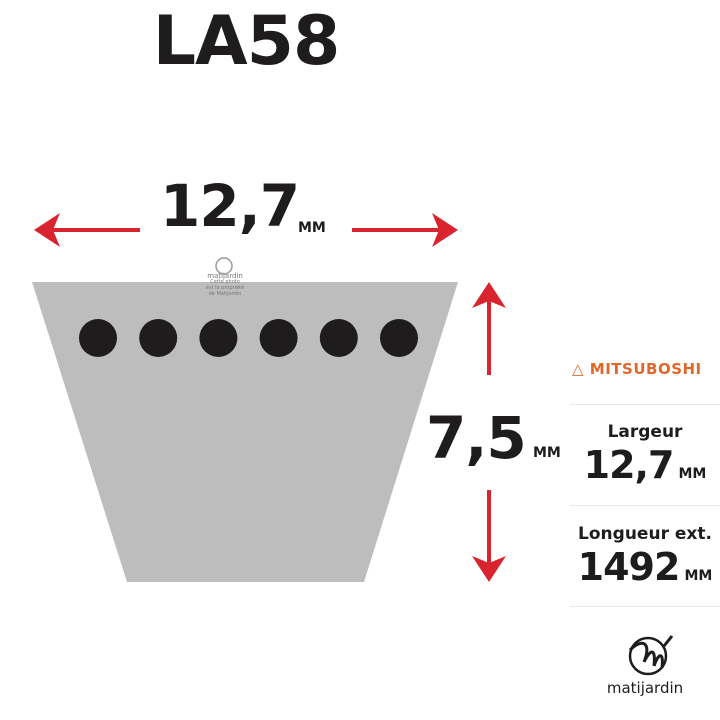 The image size is (720, 720). Describe the element at coordinates (645, 369) in the screenshot. I see `brand-name: MITSUBOSHI` at that location.